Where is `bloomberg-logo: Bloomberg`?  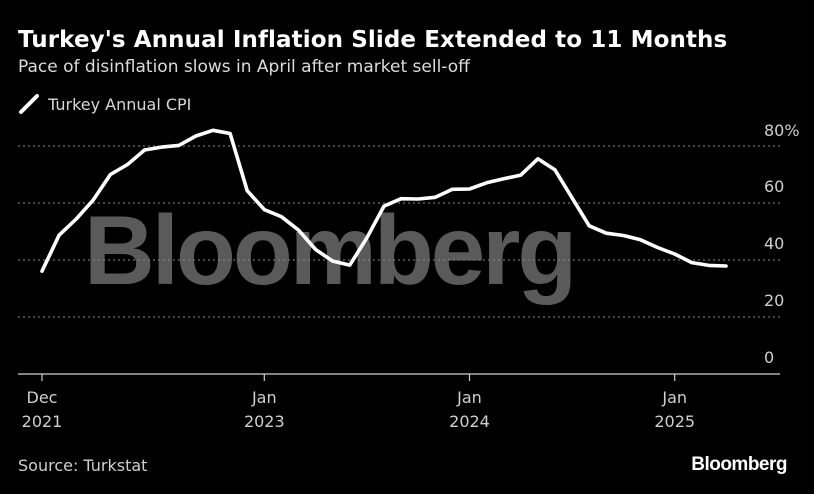
bloomberg-logo: Bloomberg is located at coordinates (739, 464).